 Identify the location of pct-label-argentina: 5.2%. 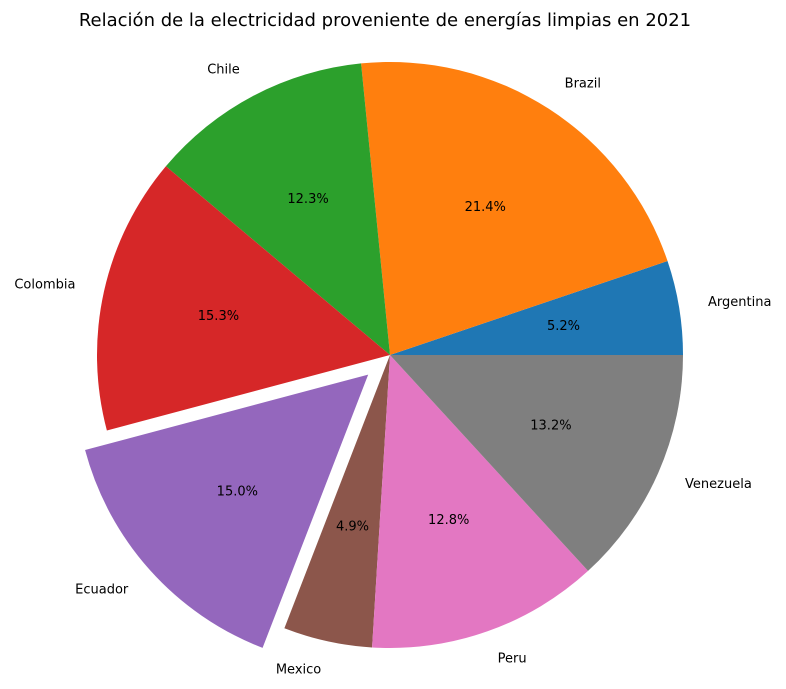
(563, 326).